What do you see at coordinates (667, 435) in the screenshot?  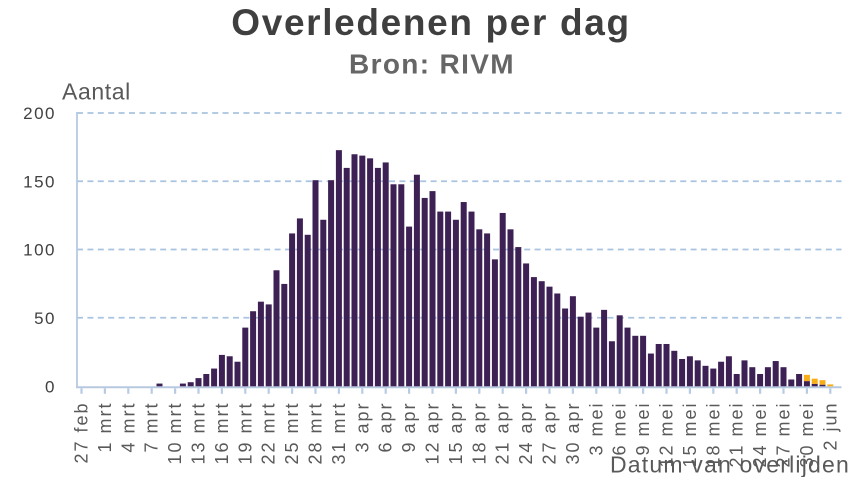 I see `svg-text: 12 mei` at bounding box center [667, 435].